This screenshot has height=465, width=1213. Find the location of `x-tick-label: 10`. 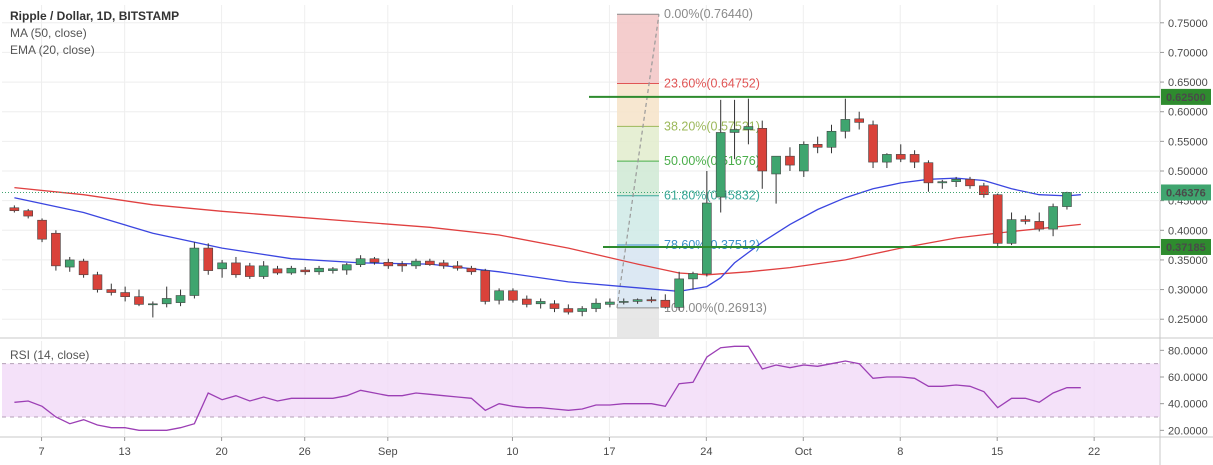

x-tick-label: 10 is located at coordinates (512, 452).